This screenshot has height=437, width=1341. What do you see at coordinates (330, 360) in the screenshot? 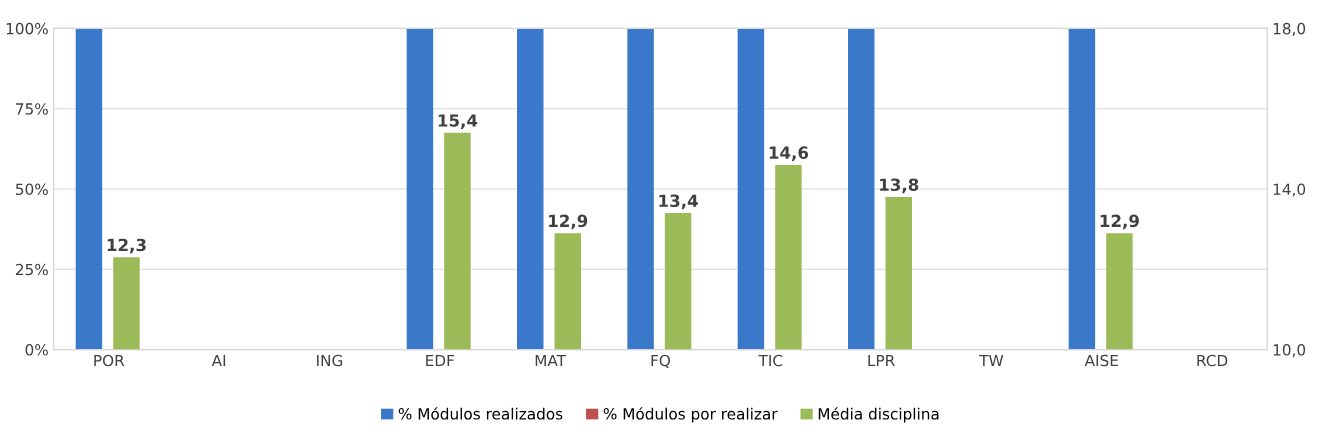
I see `x-tick-label: ING` at bounding box center [330, 360].